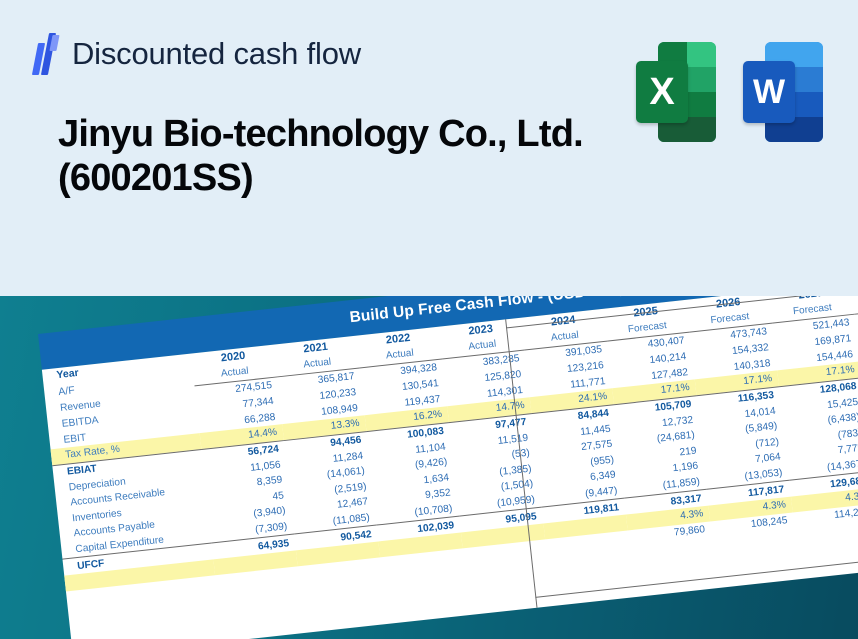 This screenshot has width=858, height=639. Describe the element at coordinates (855, 305) in the screenshot. I see `column-header-af-2028: Forecast` at that location.